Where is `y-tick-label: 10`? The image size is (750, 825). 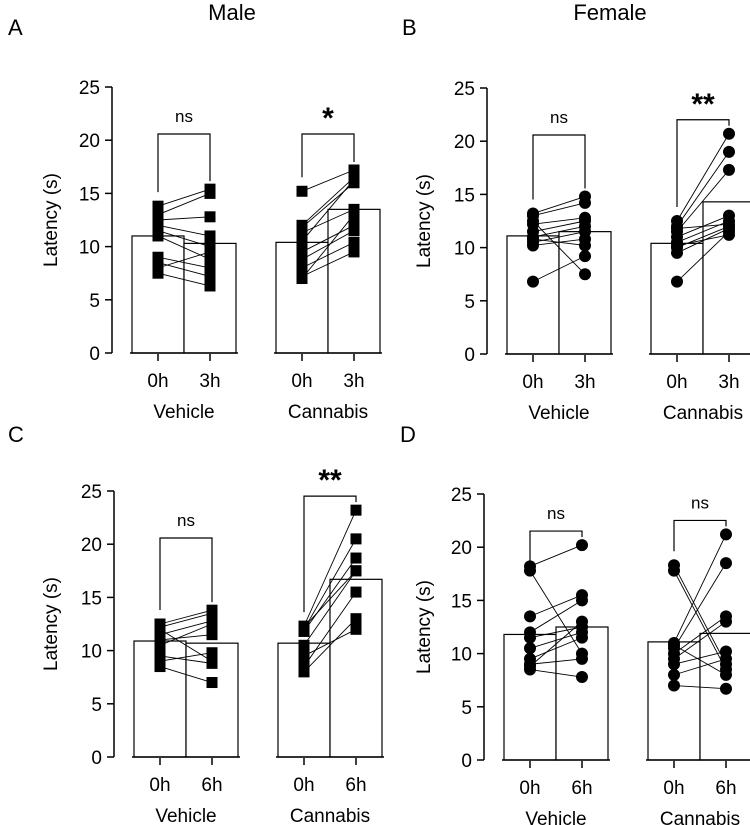
y-tick-label: 10 is located at coordinates (464, 249).